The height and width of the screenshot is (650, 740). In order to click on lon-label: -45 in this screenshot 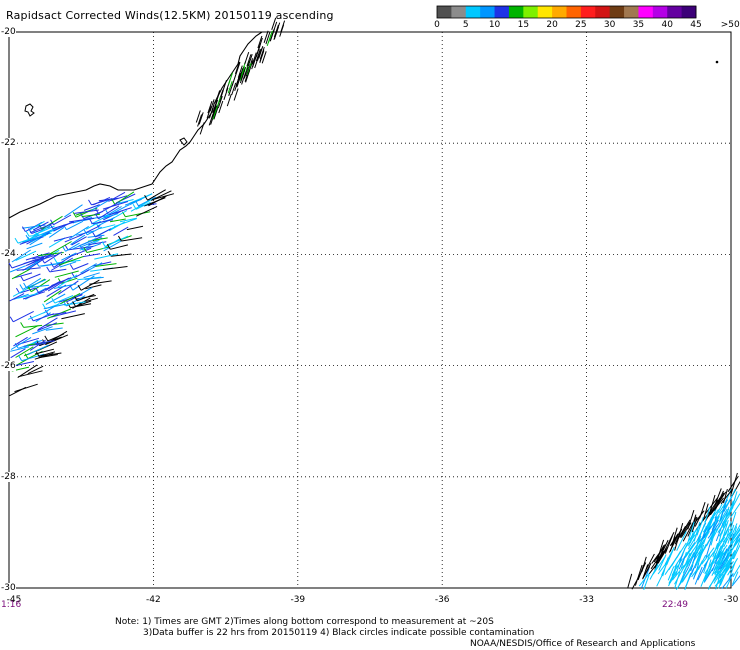, I will do `click(14, 600)`.